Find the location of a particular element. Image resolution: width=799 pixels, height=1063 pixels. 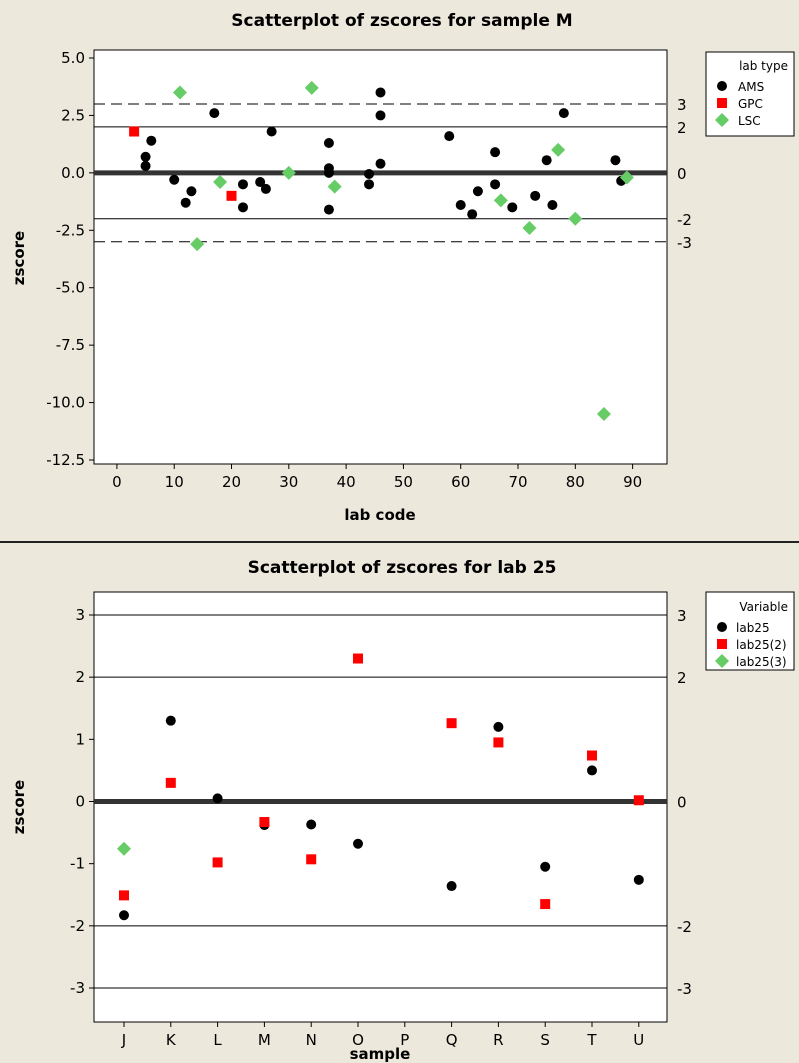

reference-line-label: -2 is located at coordinates (684, 927).